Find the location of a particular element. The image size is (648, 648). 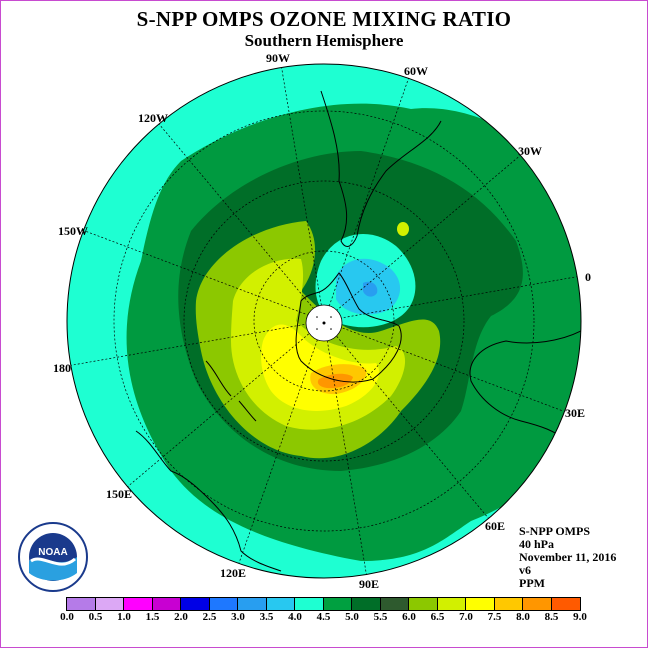

legend-tick-label: 1.0 is located at coordinates (124, 617).